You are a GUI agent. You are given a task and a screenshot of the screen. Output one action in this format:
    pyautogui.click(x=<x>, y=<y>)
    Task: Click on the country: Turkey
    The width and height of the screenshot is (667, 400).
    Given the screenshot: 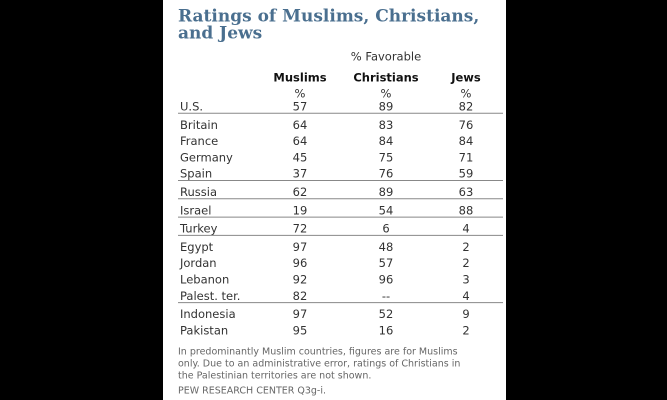 What is the action you would take?
    pyautogui.click(x=198, y=229)
    